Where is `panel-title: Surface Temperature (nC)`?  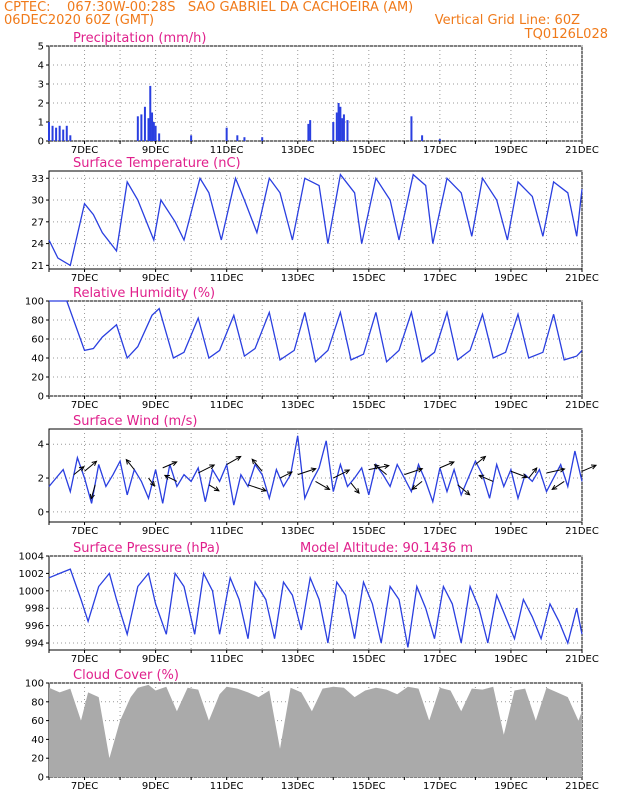 panel-title: Surface Temperature (nC) is located at coordinates (157, 163).